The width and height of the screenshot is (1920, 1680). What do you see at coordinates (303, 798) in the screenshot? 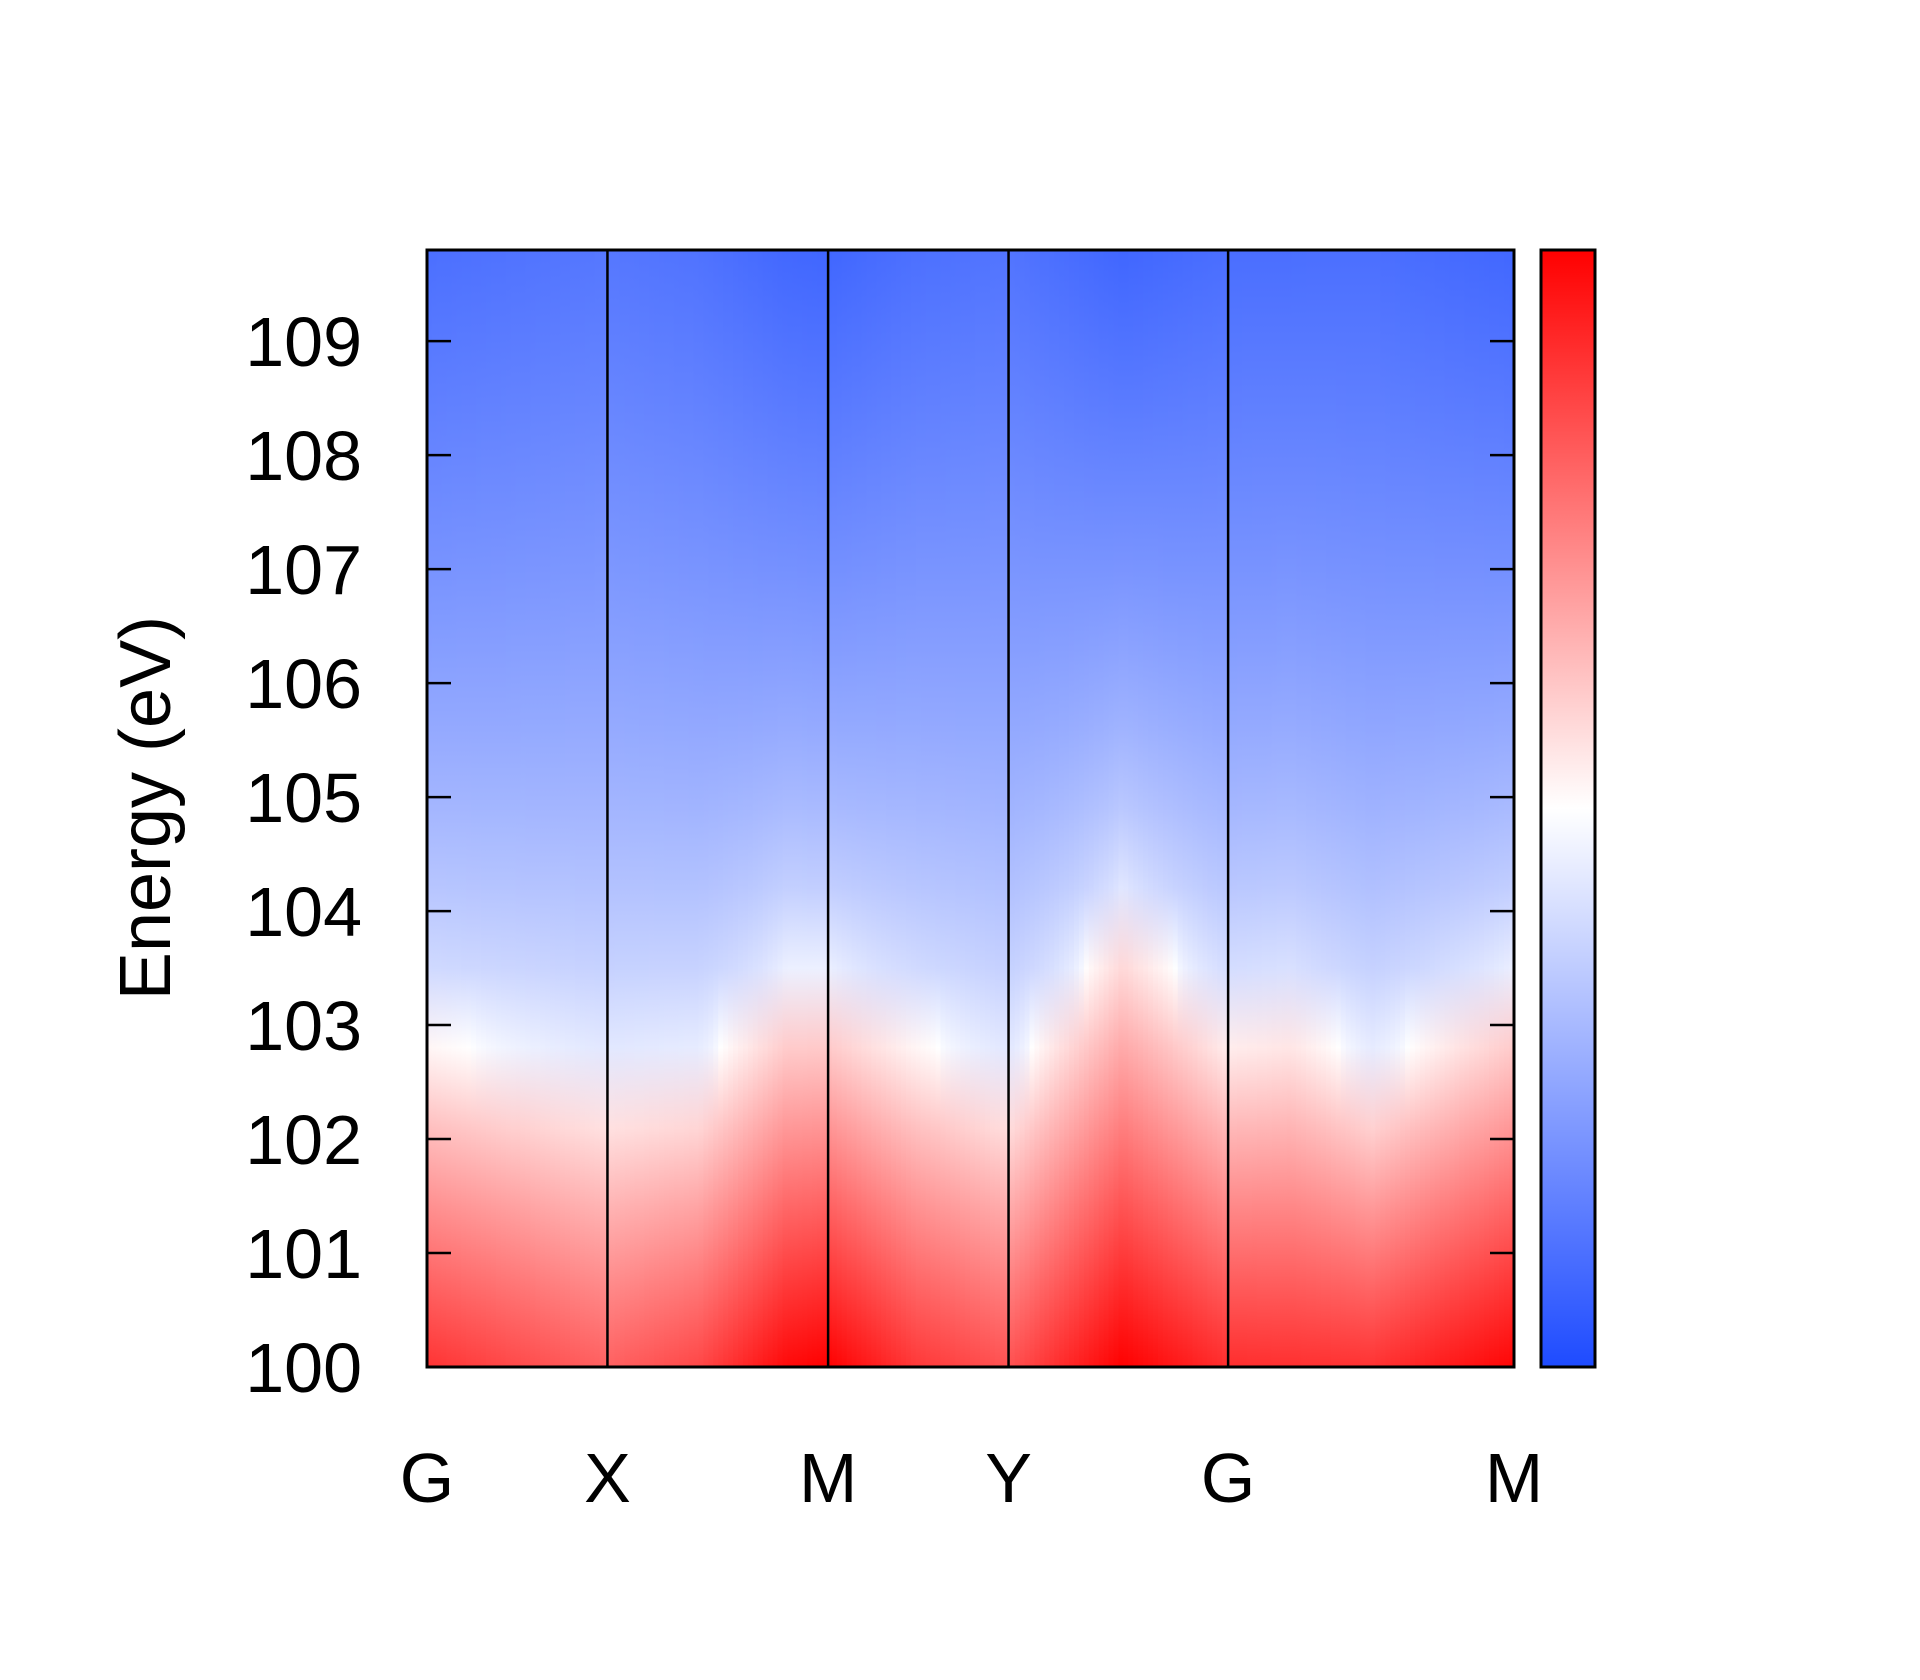
I see `y-tick-label: 105` at bounding box center [303, 798].